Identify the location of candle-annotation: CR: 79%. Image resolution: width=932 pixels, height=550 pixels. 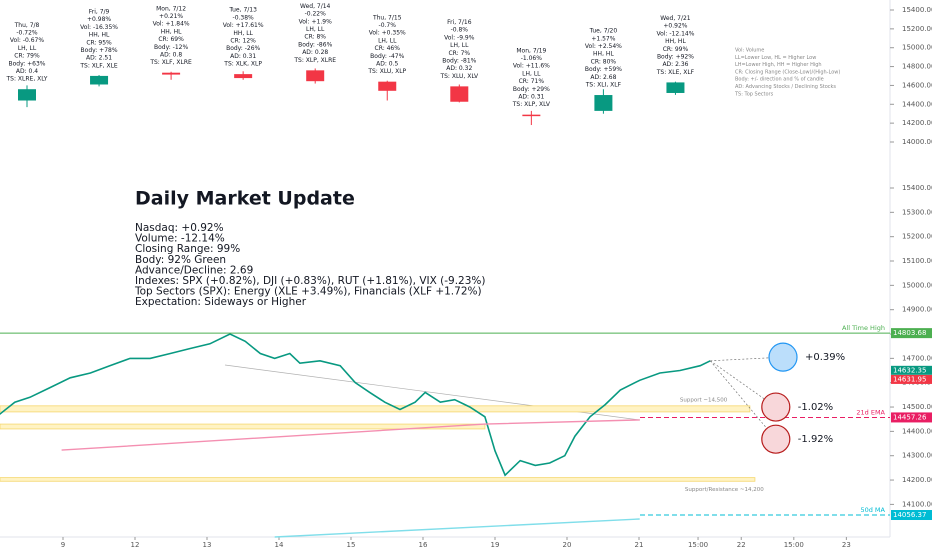
(27, 56).